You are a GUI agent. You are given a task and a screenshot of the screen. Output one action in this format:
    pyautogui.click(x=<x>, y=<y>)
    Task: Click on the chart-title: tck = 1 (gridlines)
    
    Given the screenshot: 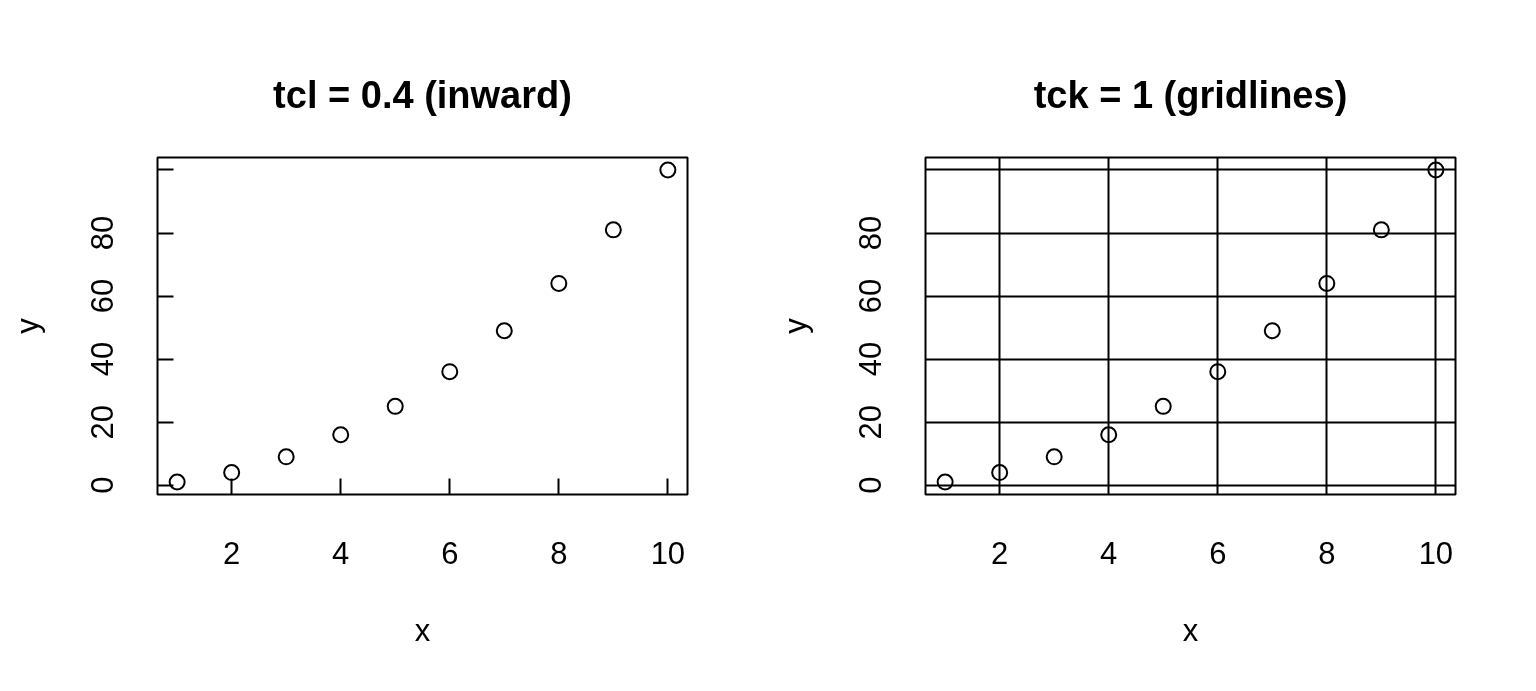 What is the action you would take?
    pyautogui.click(x=1190, y=95)
    